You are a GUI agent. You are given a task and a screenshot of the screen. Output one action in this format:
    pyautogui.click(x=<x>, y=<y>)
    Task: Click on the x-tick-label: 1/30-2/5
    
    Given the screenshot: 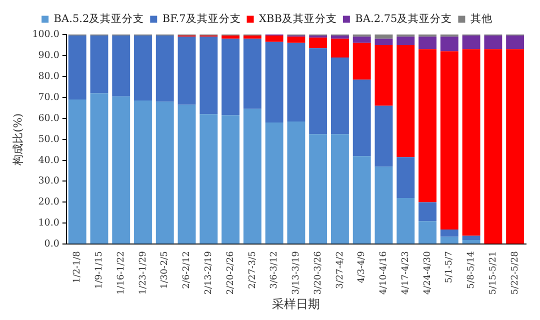 What is the action you would take?
    pyautogui.click(x=165, y=269)
    